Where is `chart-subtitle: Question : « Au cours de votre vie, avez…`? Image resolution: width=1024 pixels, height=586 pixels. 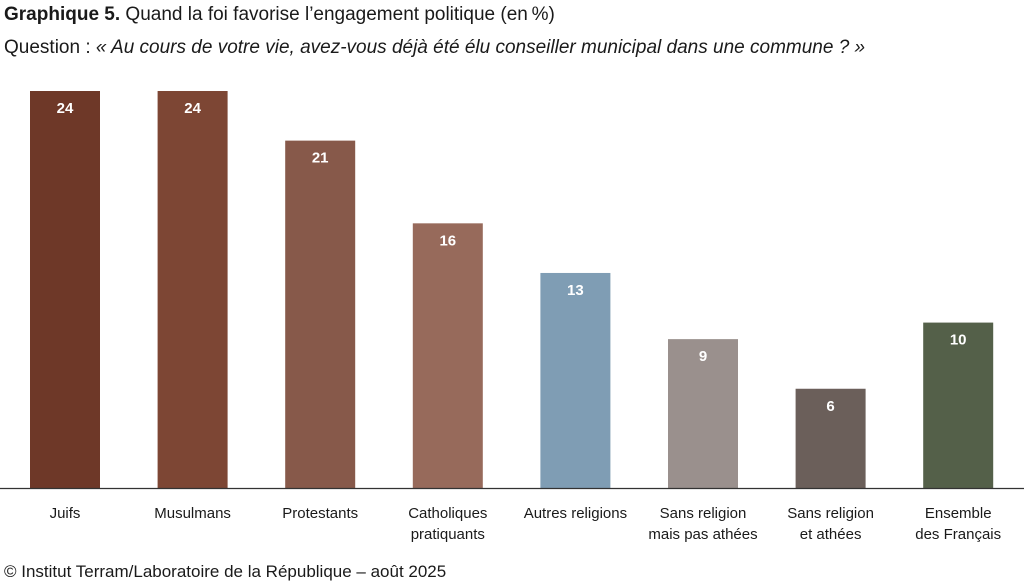 chart-subtitle: Question : « Au cours de votre vie, avez… is located at coordinates (434, 48).